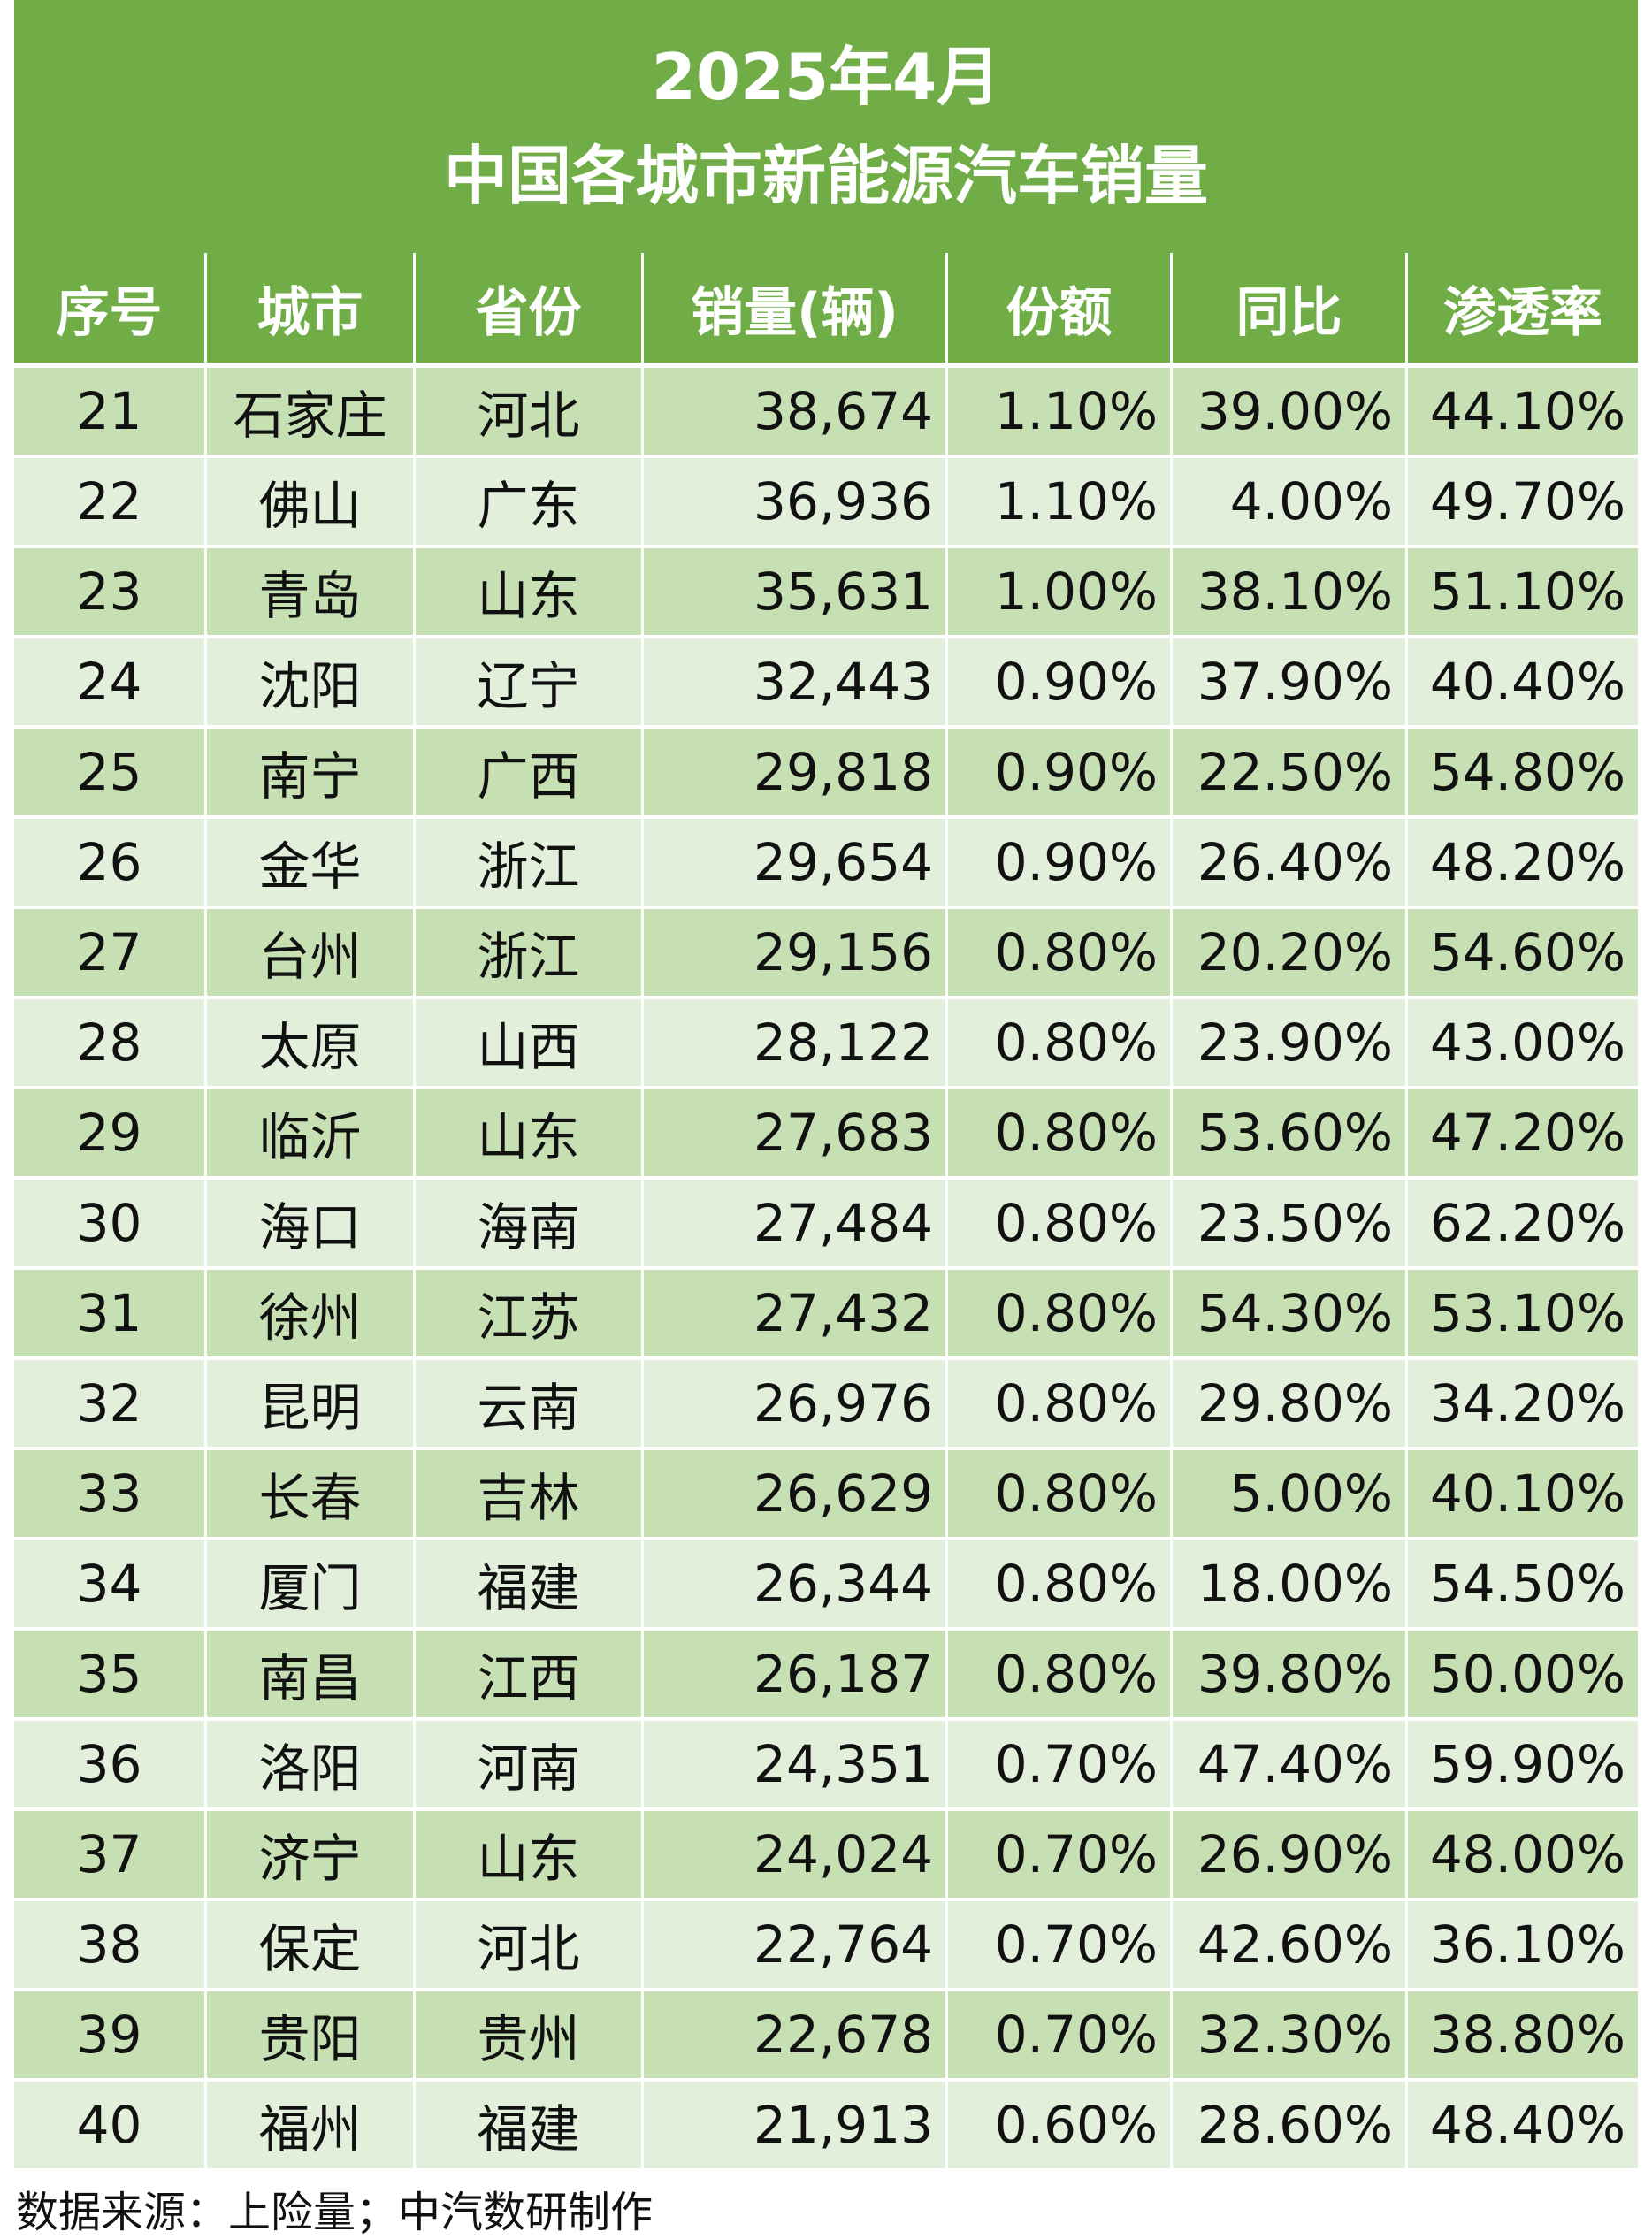 Image resolution: width=1652 pixels, height=2239 pixels. I want to click on cell-sales: 27,432, so click(796, 1315).